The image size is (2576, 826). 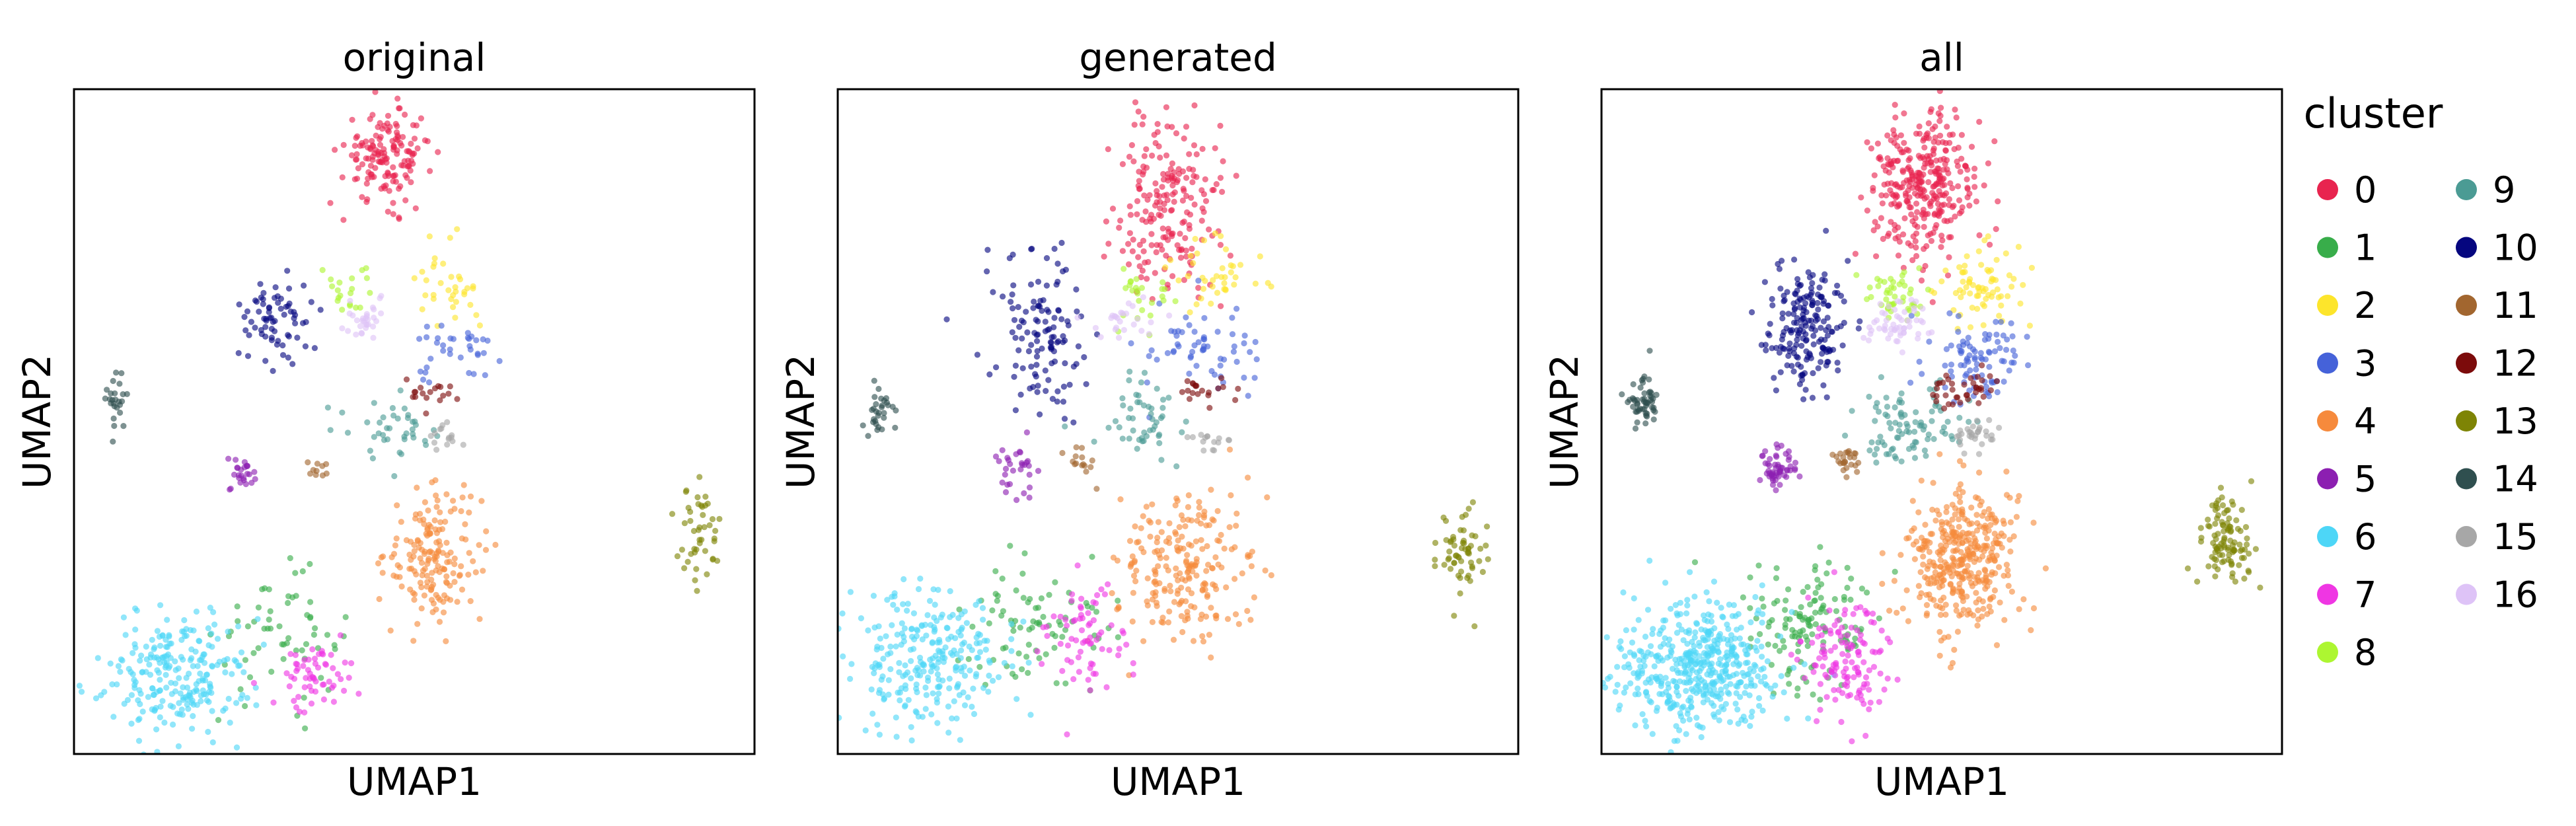 What do you see at coordinates (1218, 273) in the screenshot?
I see `cluster-2-points` at bounding box center [1218, 273].